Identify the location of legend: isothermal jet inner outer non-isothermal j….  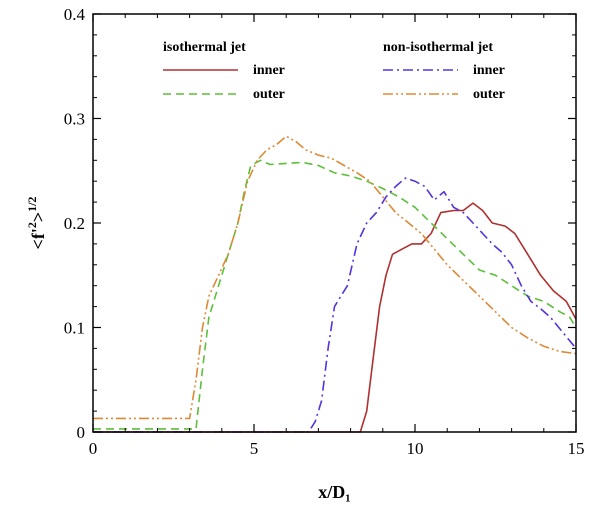
(334, 71).